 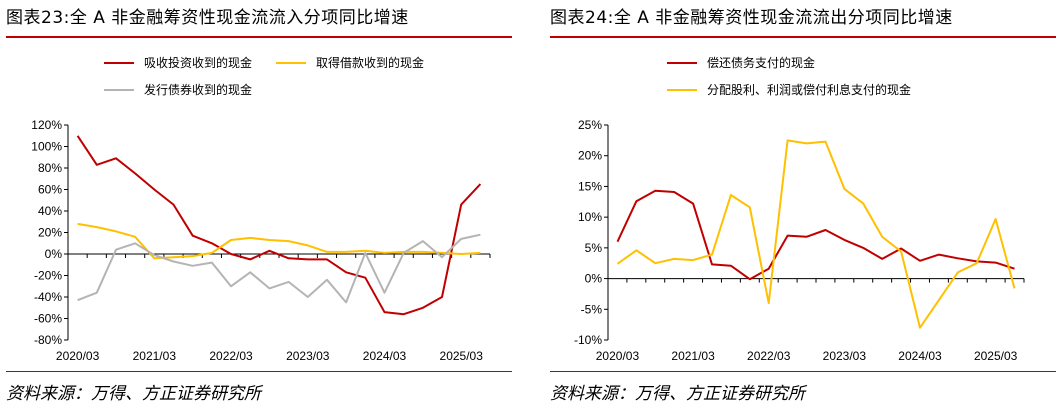 I want to click on y-tick-label: -40%, so click(x=48, y=297).